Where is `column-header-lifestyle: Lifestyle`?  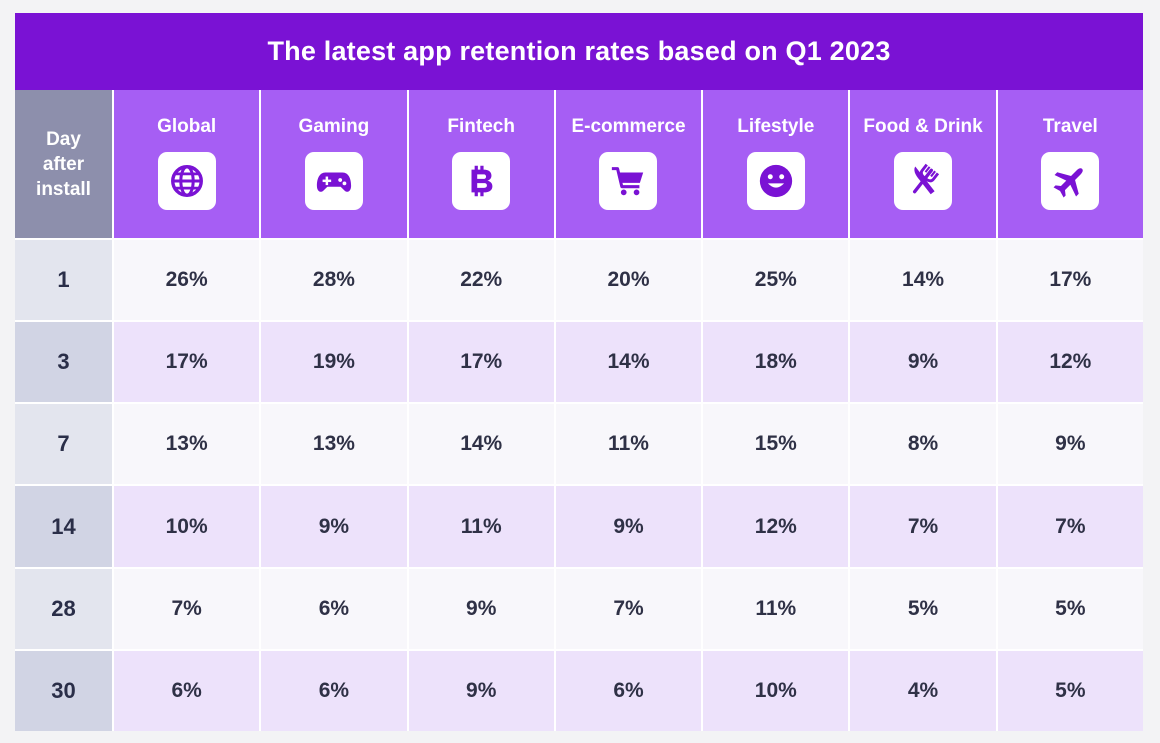
column-header-lifestyle: Lifestyle is located at coordinates (776, 164).